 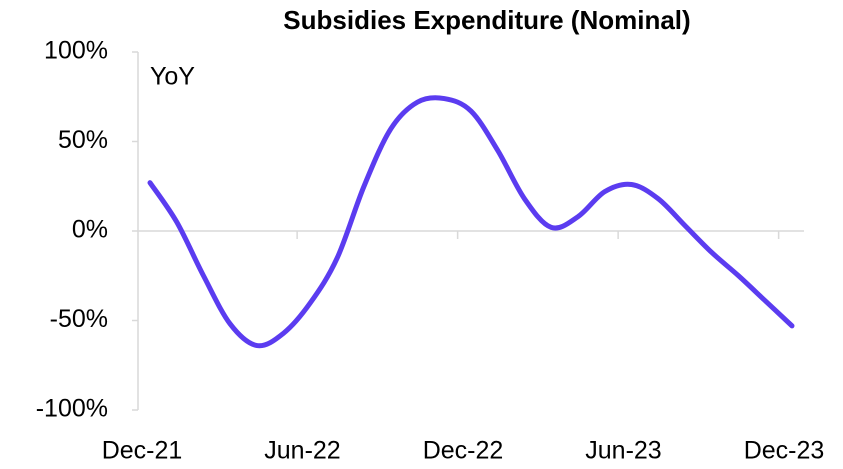 What do you see at coordinates (76, 51) in the screenshot?
I see `y-tick-label: 100%` at bounding box center [76, 51].